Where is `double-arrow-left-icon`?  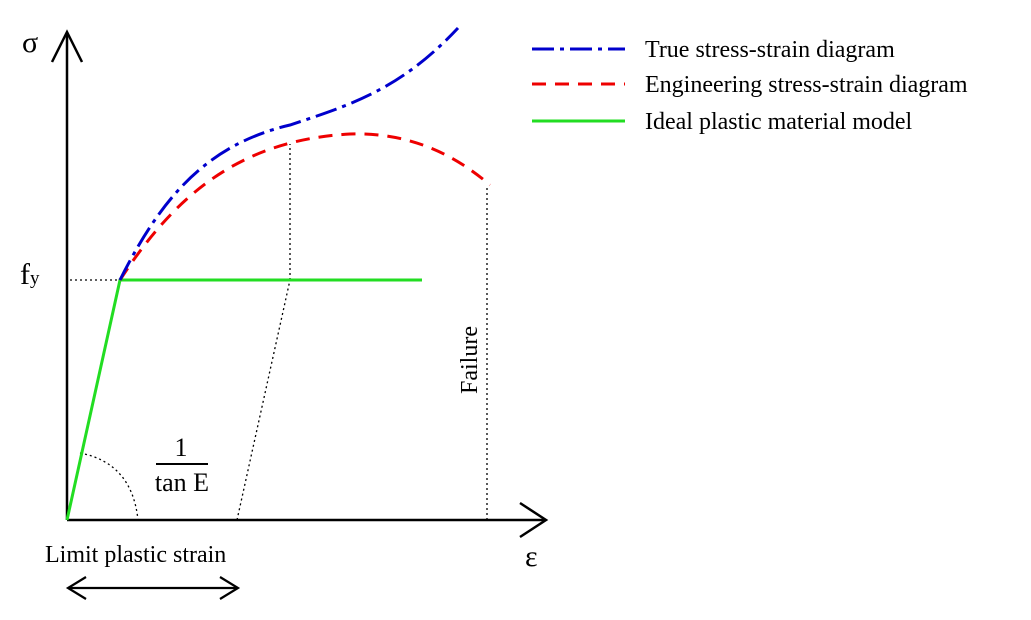 double-arrow-left-icon is located at coordinates (76, 588).